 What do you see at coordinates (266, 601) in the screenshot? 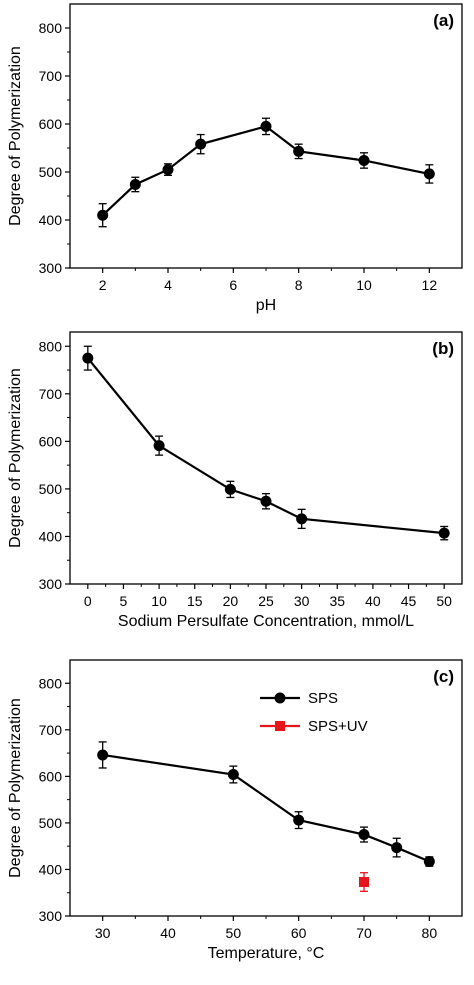
I see `x-tick-label: 25` at bounding box center [266, 601].